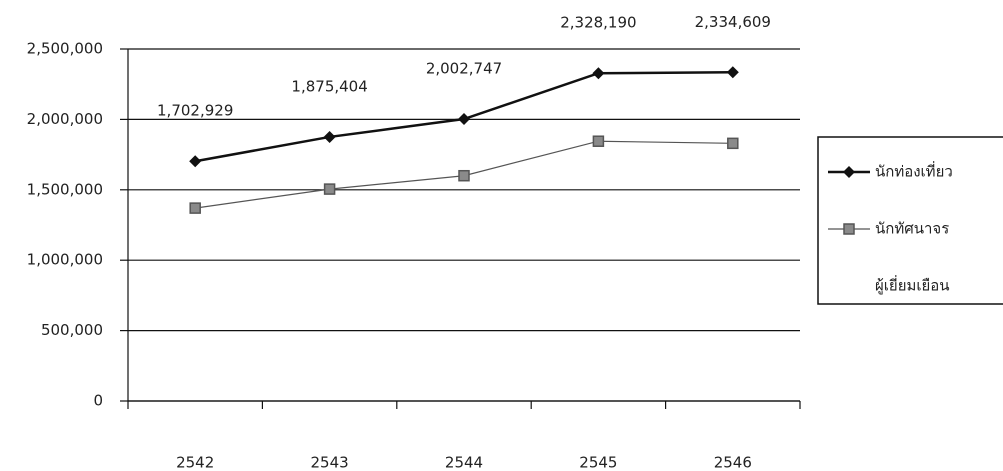 The image size is (1003, 471). What do you see at coordinates (464, 462) in the screenshot?
I see `x-tick-label: 2544` at bounding box center [464, 462].